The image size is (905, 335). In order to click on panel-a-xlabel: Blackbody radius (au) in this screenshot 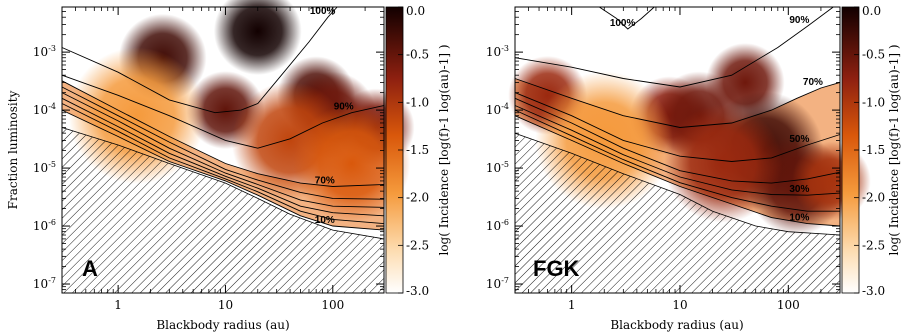, I will do `click(222, 325)`.